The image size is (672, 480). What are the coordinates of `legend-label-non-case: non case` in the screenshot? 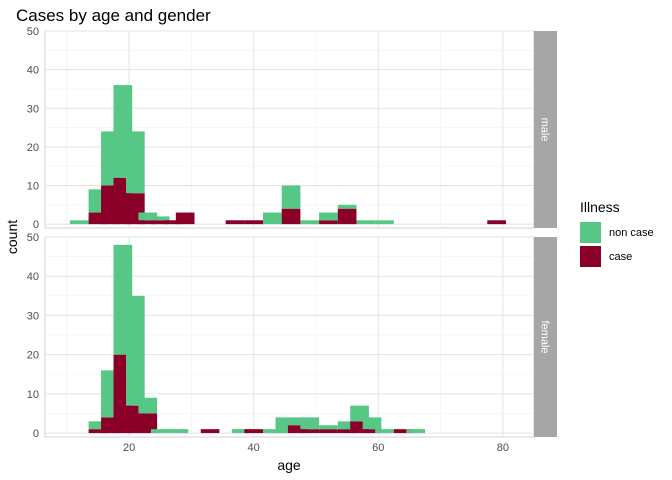 It's located at (631, 233).